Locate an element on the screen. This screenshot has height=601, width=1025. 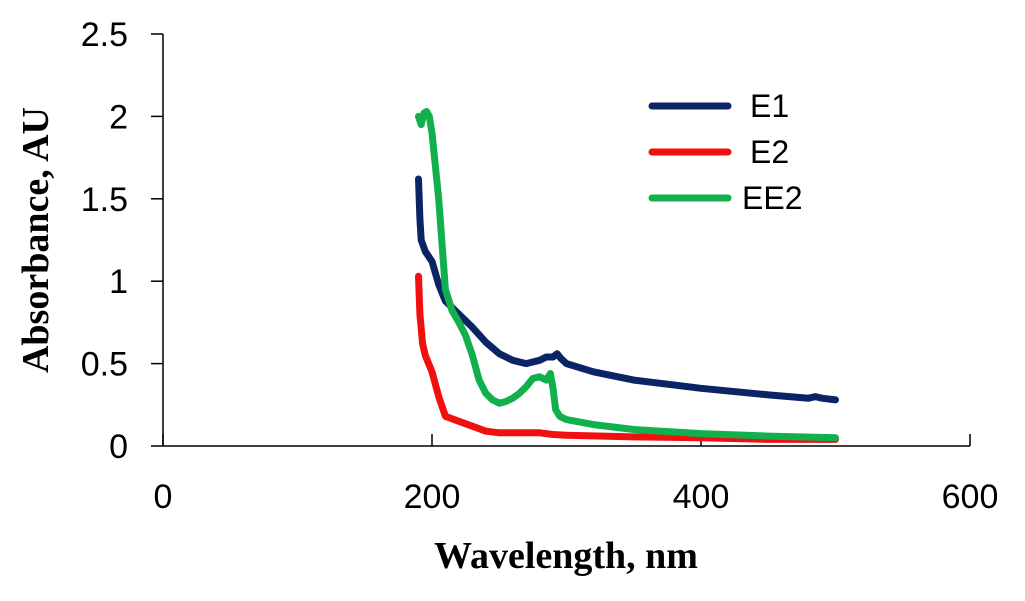
y-tick-label: 2 is located at coordinates (118, 117).